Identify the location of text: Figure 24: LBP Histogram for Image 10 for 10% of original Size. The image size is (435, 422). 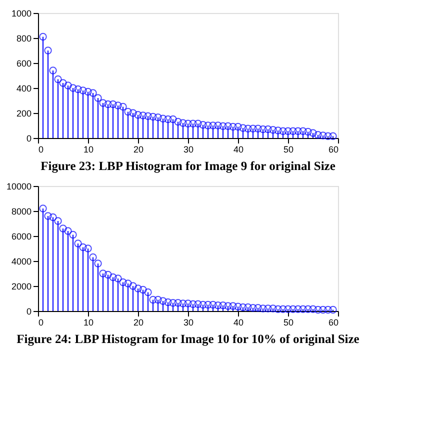
(188, 339).